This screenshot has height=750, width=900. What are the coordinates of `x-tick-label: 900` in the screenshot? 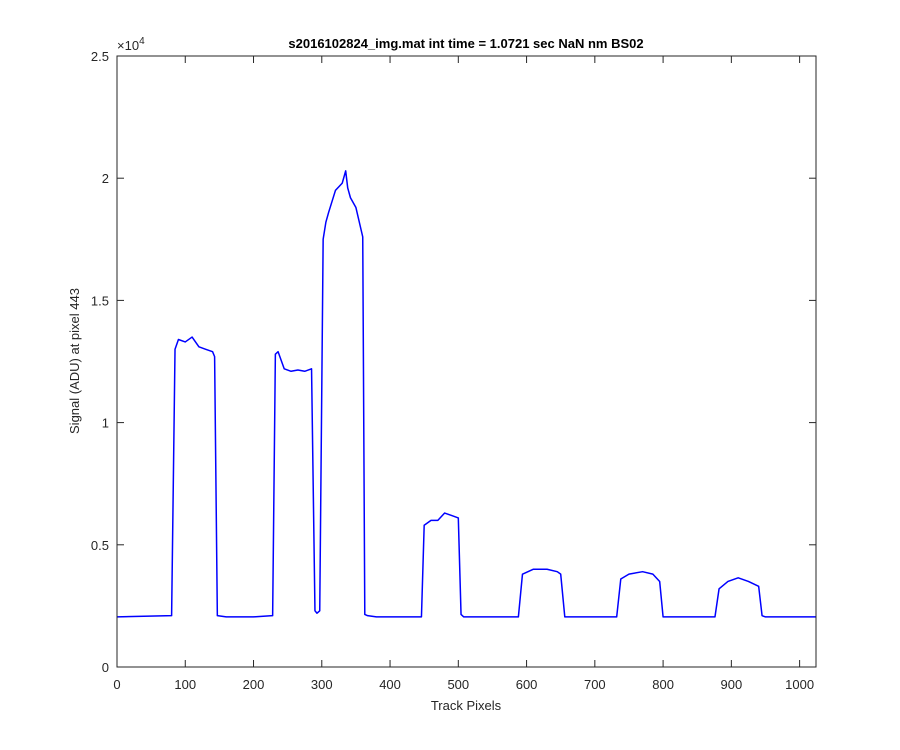 It's located at (732, 684).